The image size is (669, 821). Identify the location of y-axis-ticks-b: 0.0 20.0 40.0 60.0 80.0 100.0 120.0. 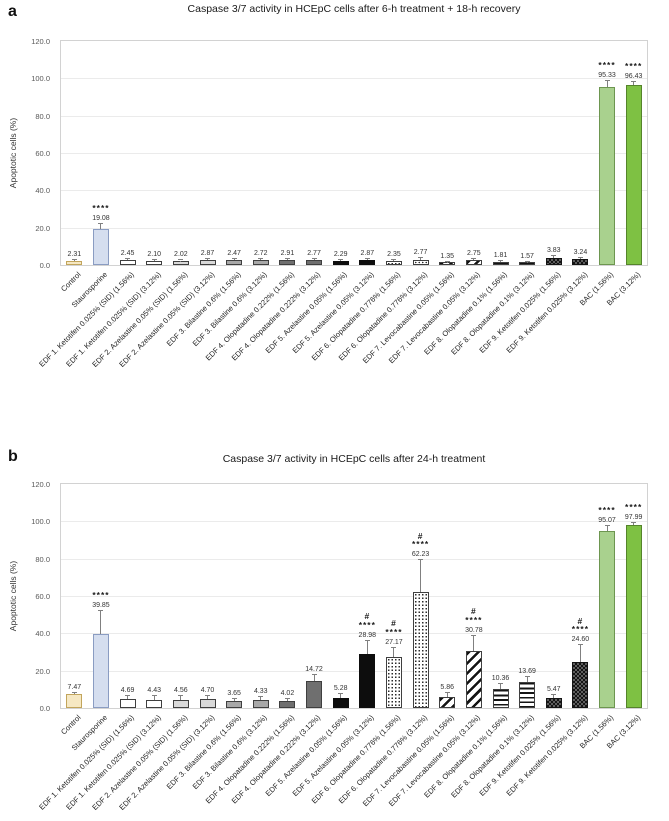
(28, 596).